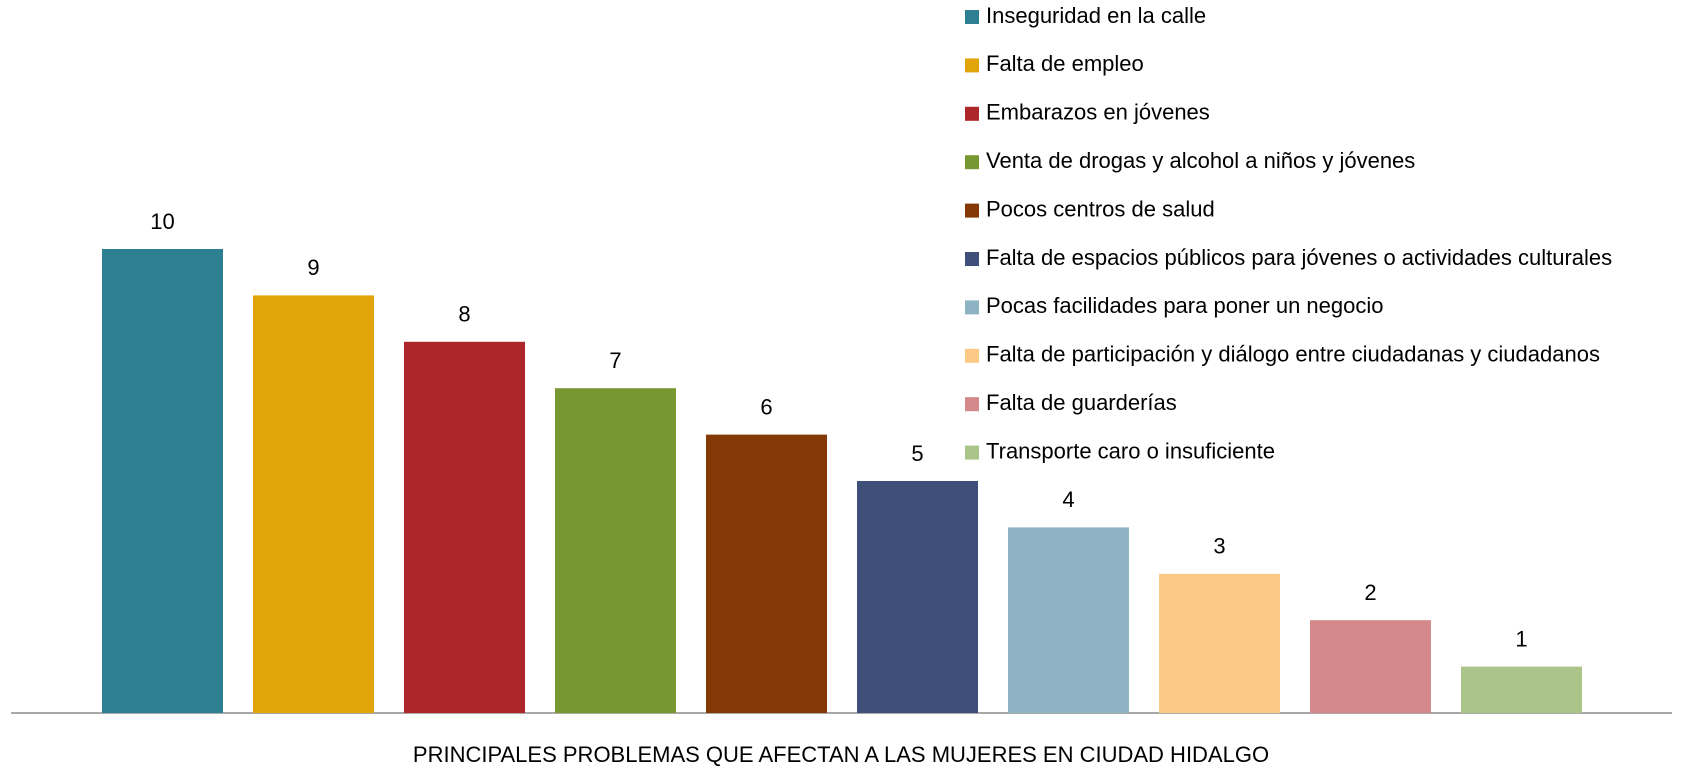 This screenshot has height=769, width=1684. I want to click on legend-label: Inseguridad en la calle, so click(1096, 15).